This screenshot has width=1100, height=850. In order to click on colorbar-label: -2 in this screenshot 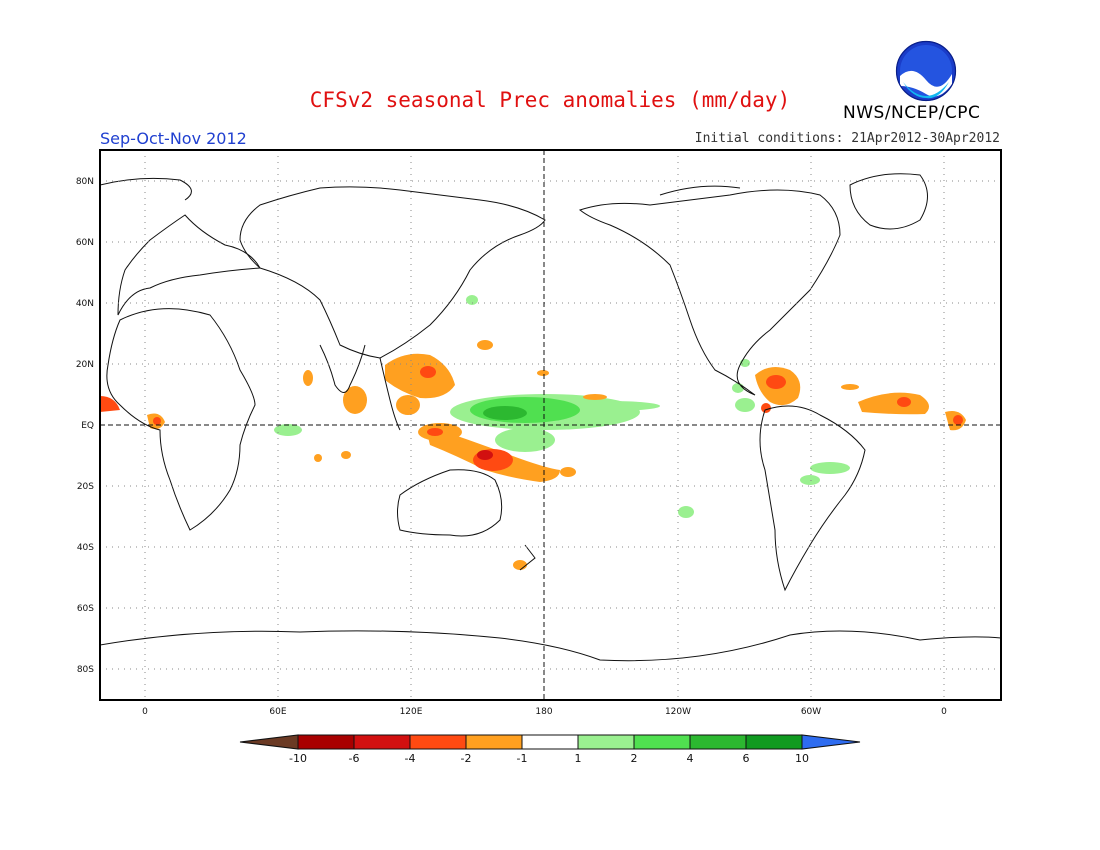, I will do `click(466, 758)`.